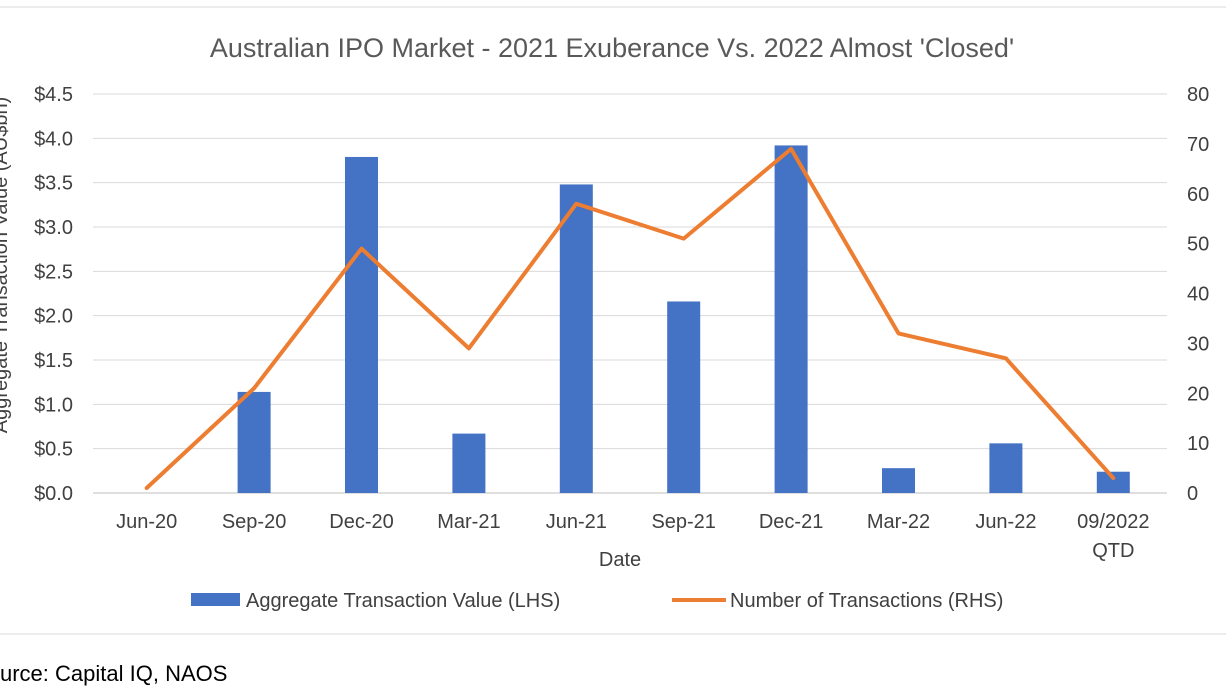 This screenshot has width=1226, height=690. Describe the element at coordinates (215, 599) in the screenshot. I see `legend-swatch-bar` at that location.